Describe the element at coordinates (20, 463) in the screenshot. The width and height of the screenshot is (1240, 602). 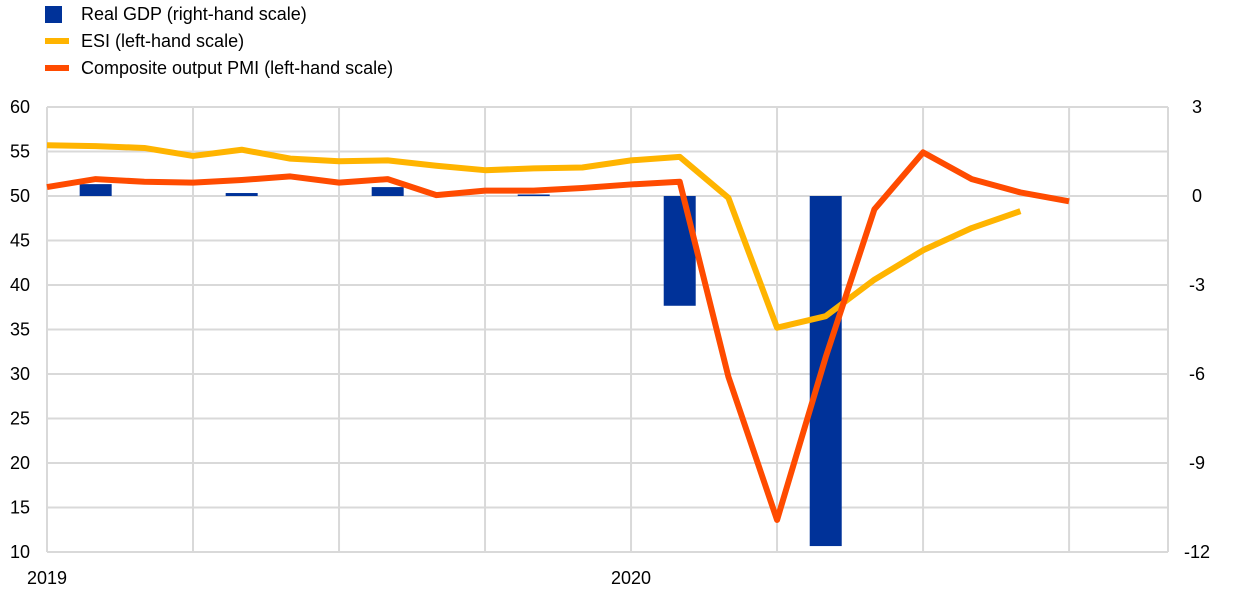
I see `left-axis-tick-label: 20` at that location.